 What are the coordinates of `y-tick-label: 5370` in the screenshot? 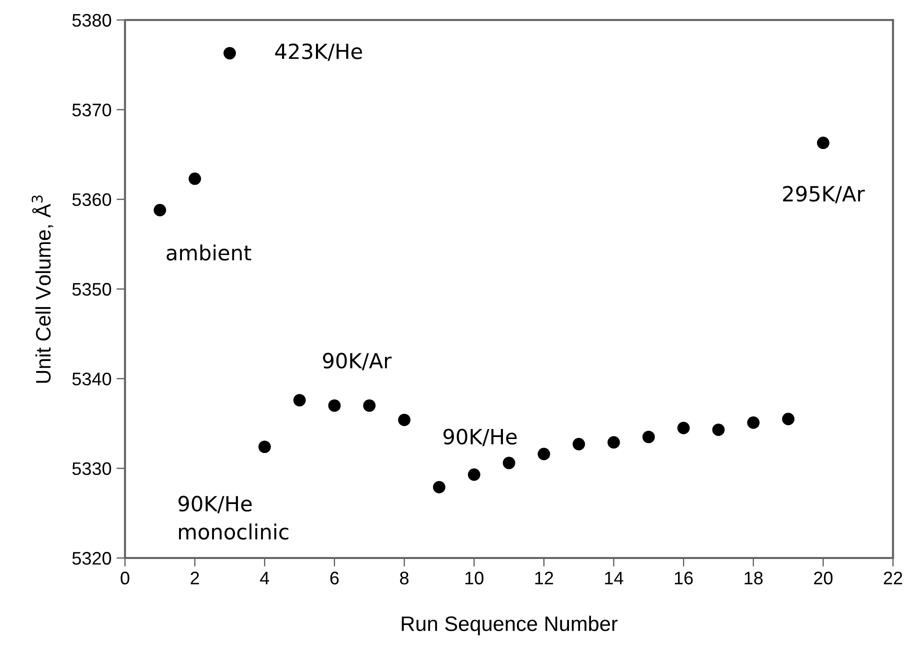 It's located at (92, 110).